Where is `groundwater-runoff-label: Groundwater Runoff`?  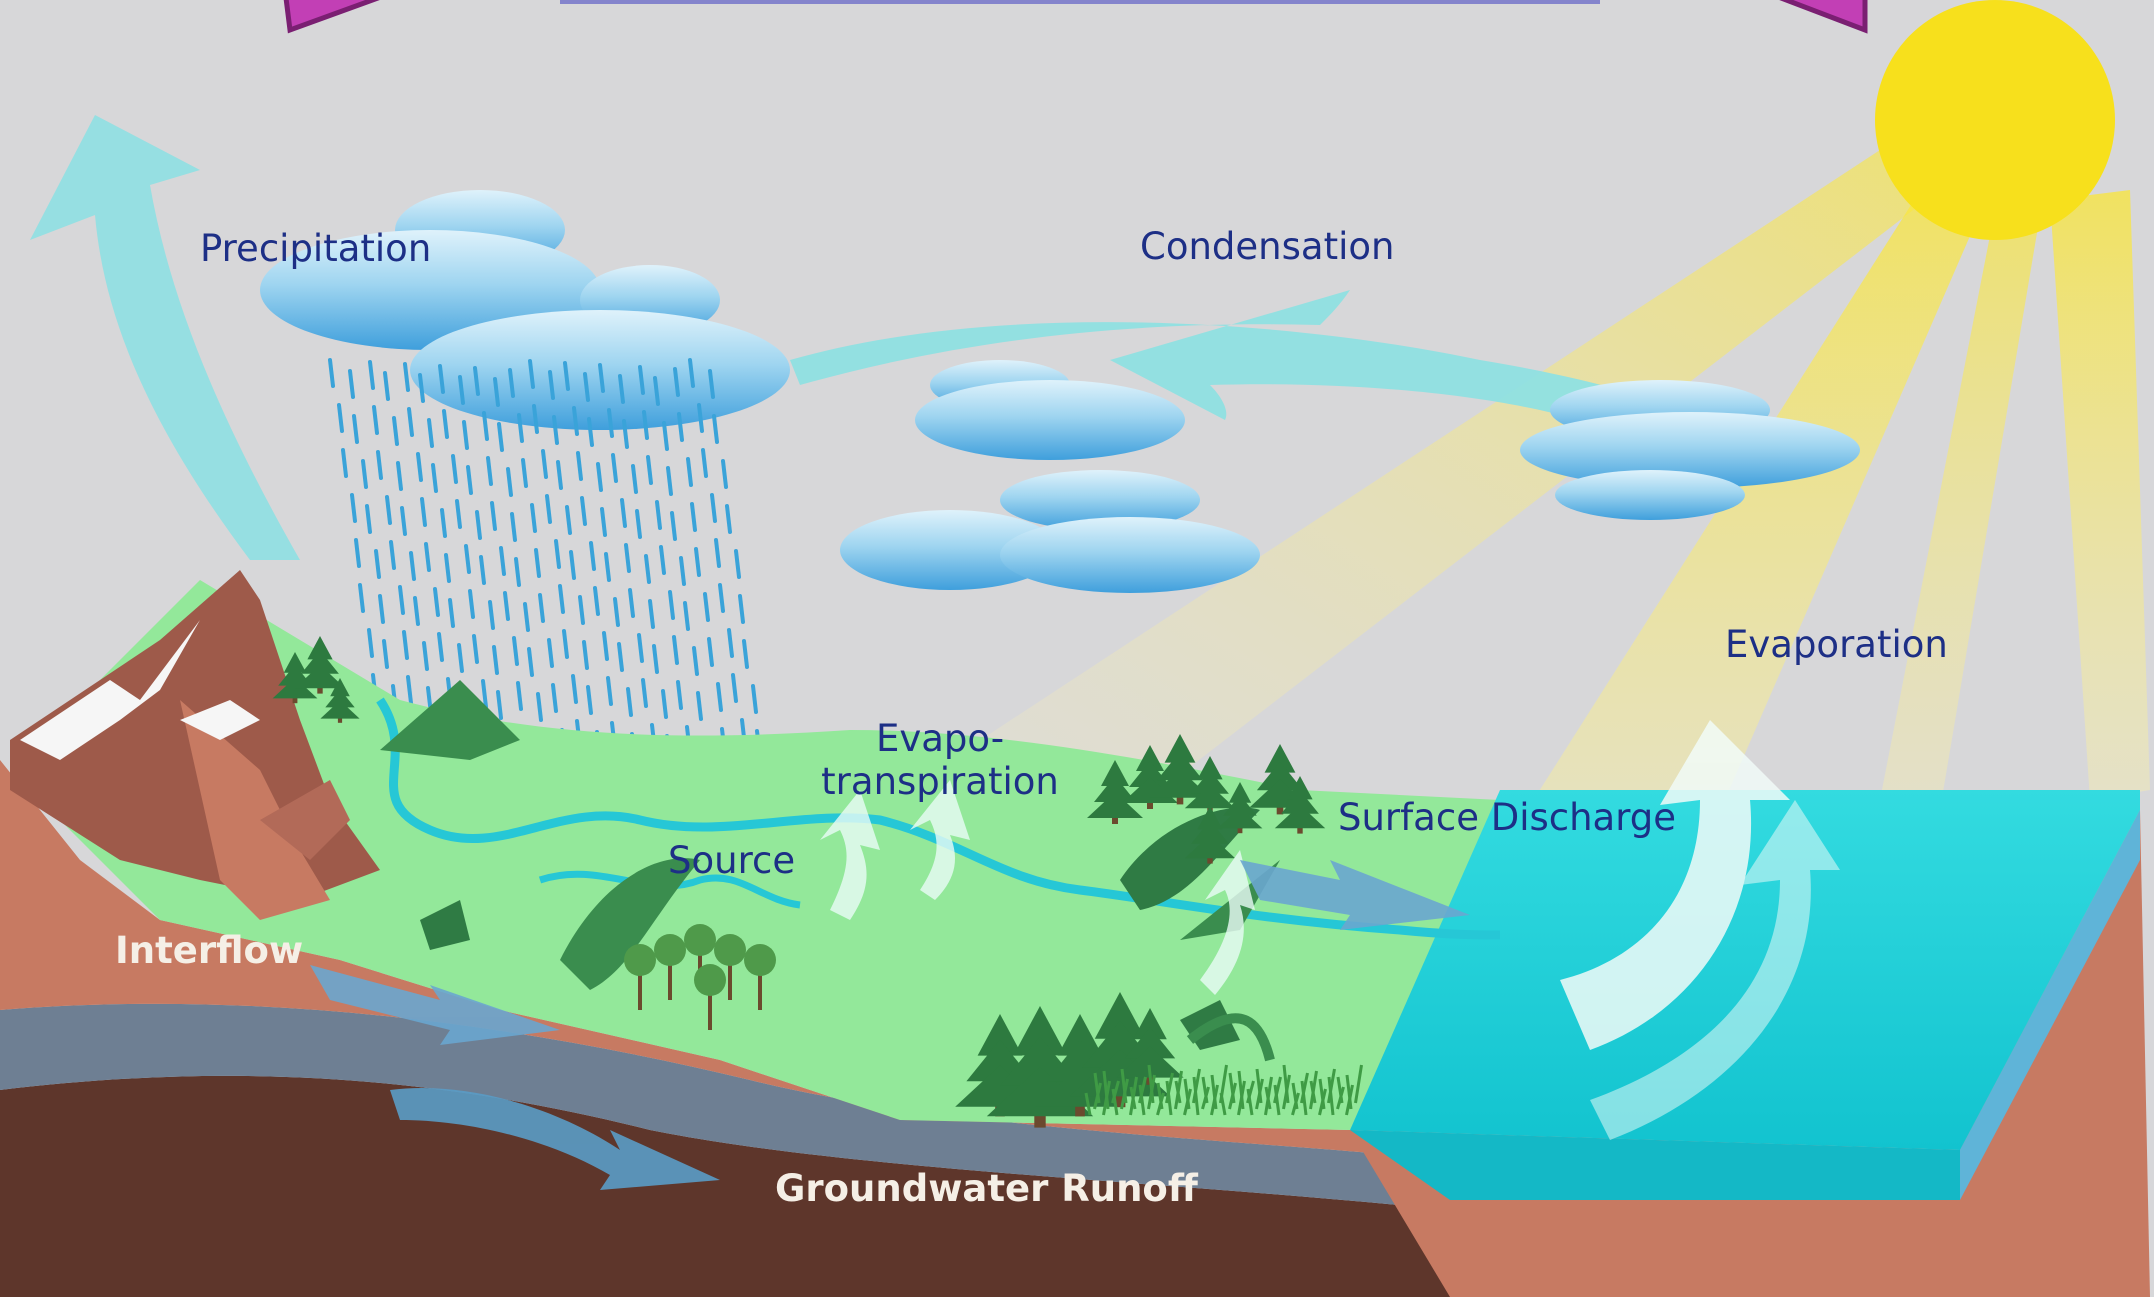
groundwater-runoff-label: Groundwater Runoff is located at coordinates (986, 1188).